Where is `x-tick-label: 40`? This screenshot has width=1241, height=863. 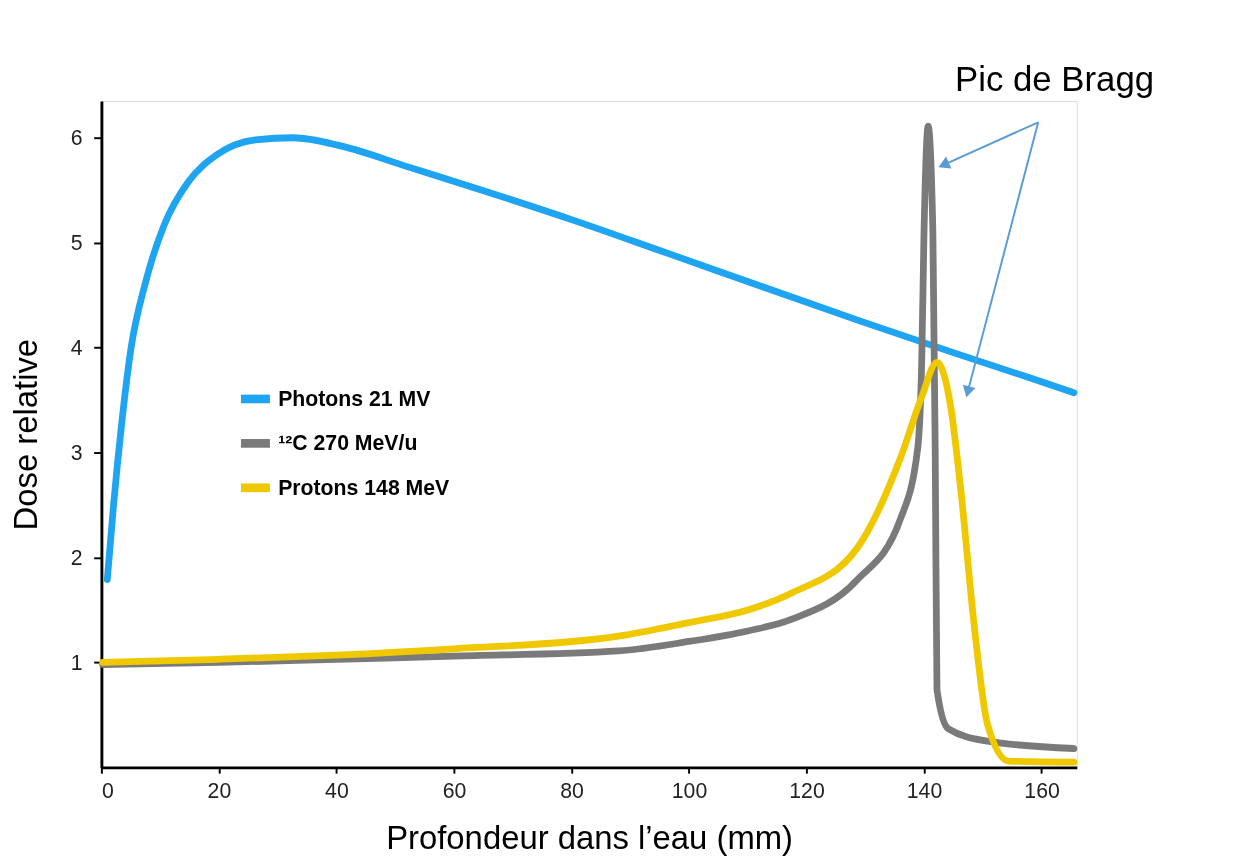
x-tick-label: 40 is located at coordinates (337, 790).